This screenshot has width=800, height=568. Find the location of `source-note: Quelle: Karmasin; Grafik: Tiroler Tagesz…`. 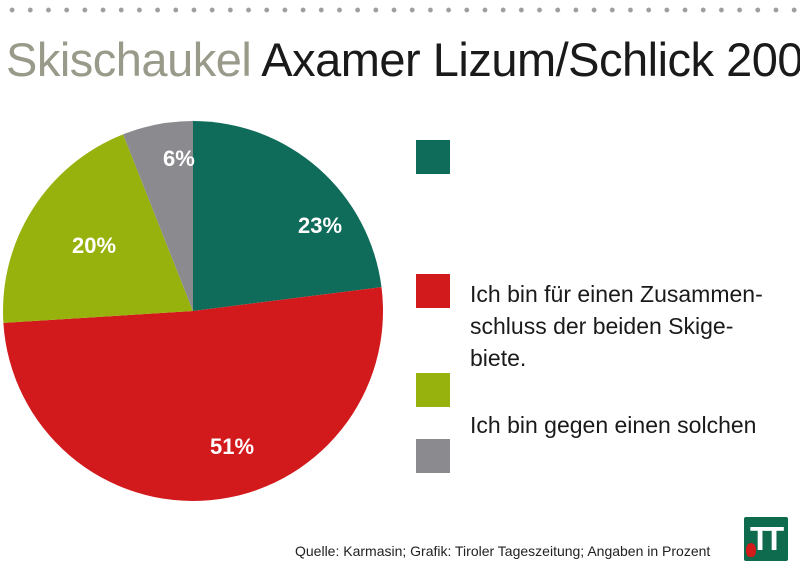

source-note: Quelle: Karmasin; Grafik: Tiroler Tagesz… is located at coordinates (503, 551).